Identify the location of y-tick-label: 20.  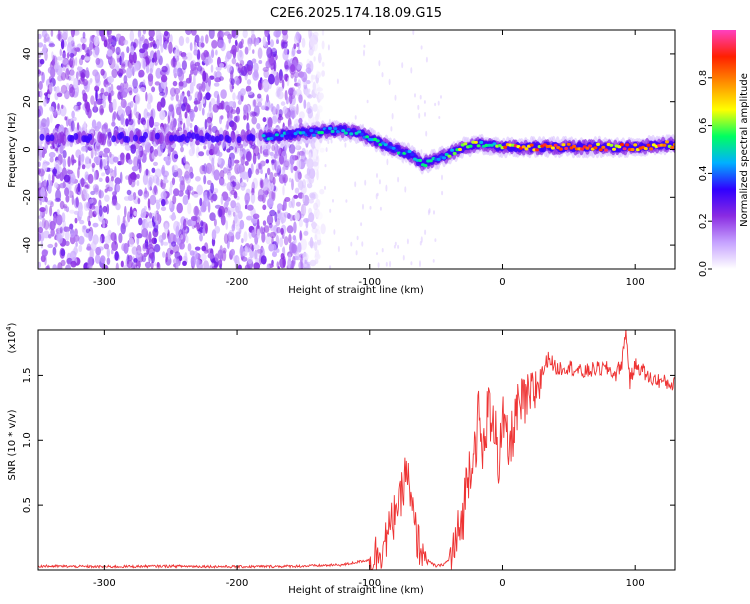
(27, 101).